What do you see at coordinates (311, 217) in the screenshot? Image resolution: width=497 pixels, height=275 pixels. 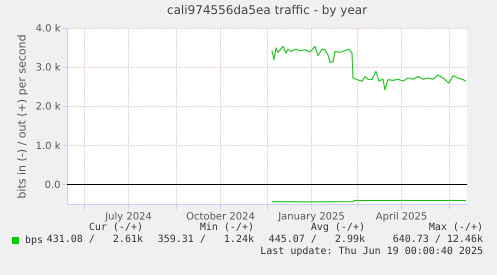 I see `x-tick-label: January 2025` at bounding box center [311, 217].